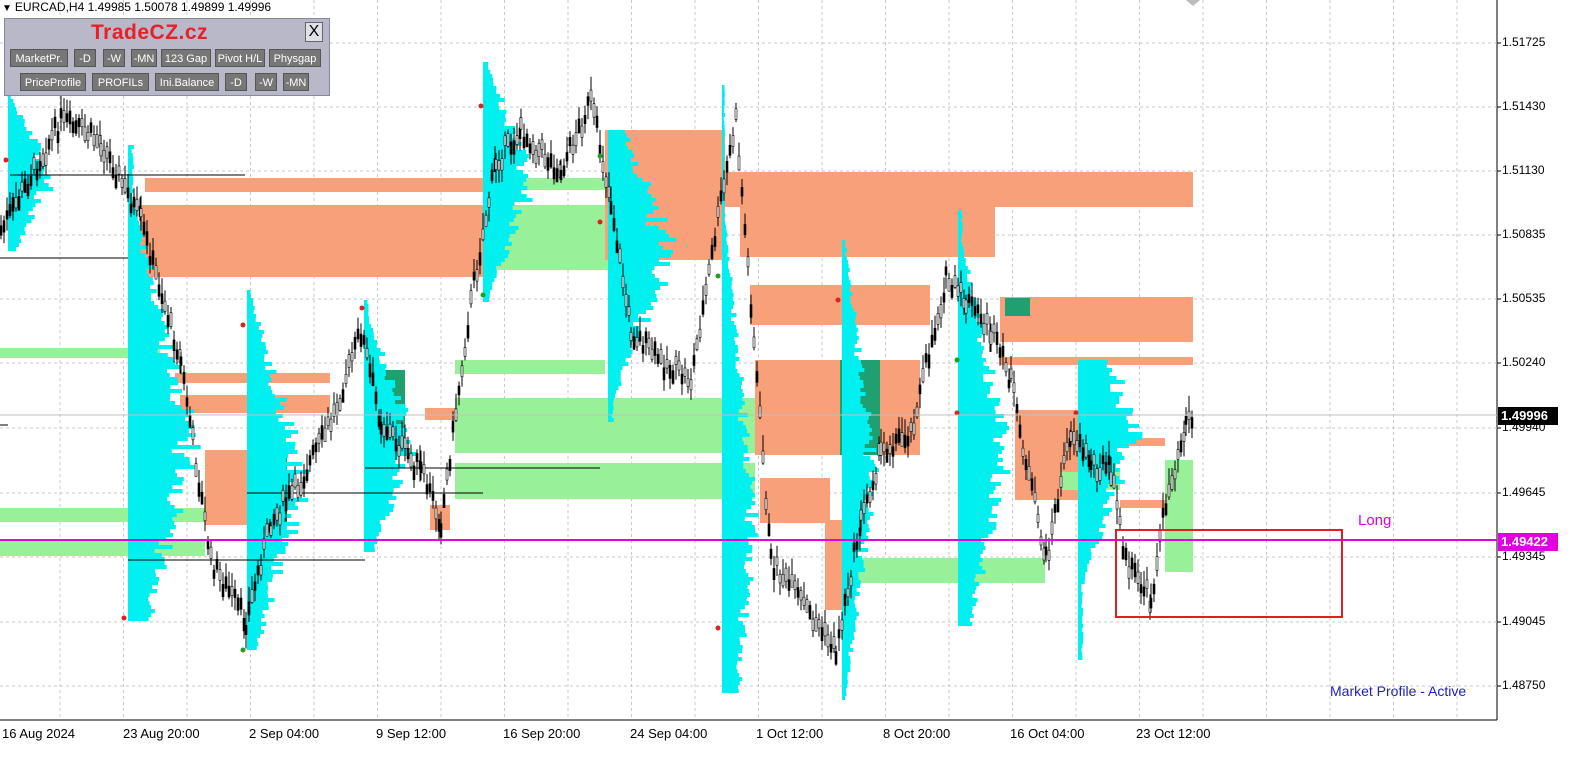 The height and width of the screenshot is (757, 1584). Describe the element at coordinates (314, 32) in the screenshot. I see `close-button: X` at that location.